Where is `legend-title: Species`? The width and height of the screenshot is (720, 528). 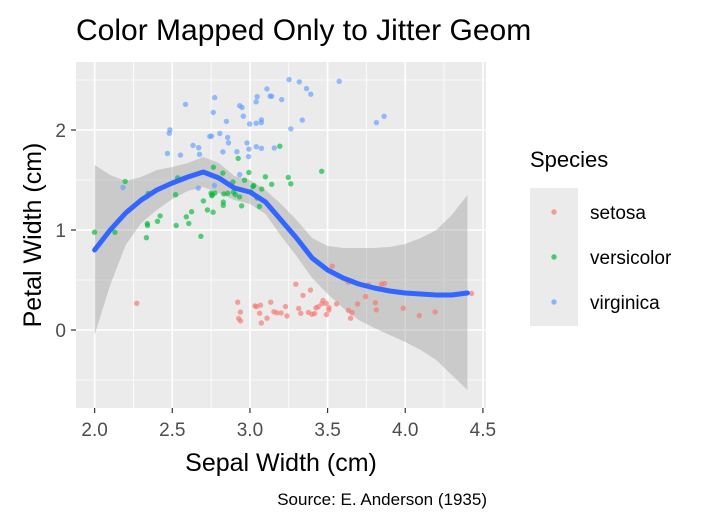
legend-title: Species is located at coordinates (569, 159).